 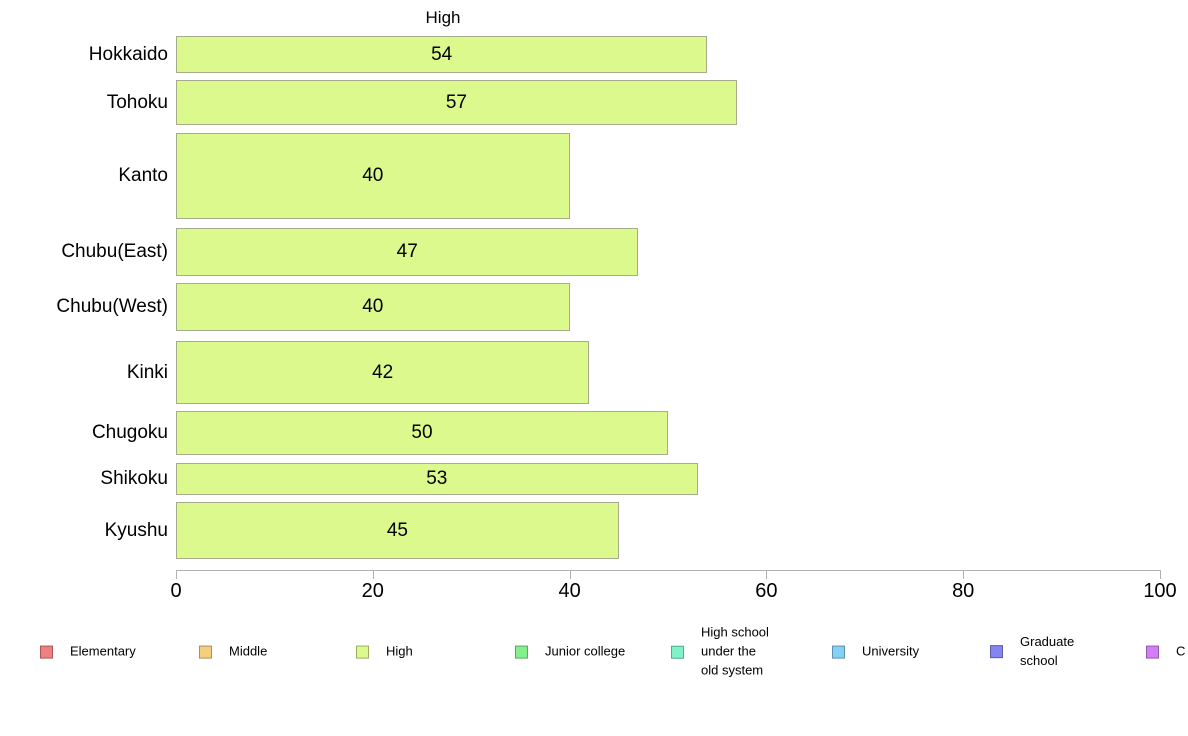 What do you see at coordinates (1165, 652) in the screenshot?
I see `legend-item-c: C` at bounding box center [1165, 652].